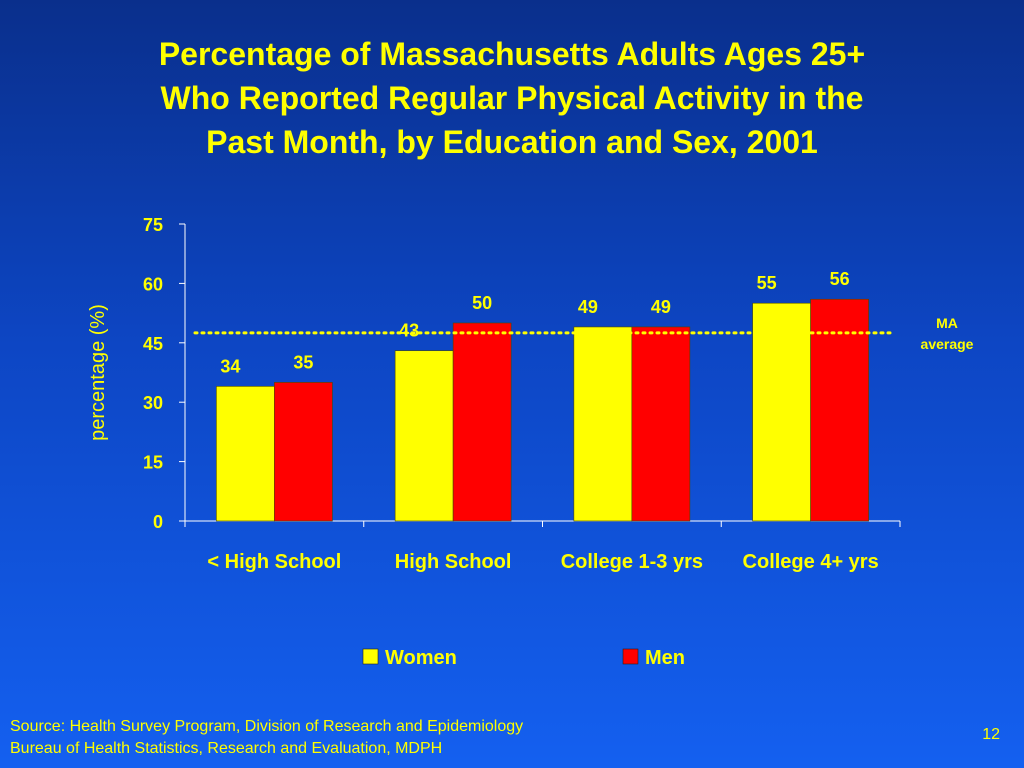 Image resolution: width=1024 pixels, height=768 pixels. What do you see at coordinates (630, 656) in the screenshot?
I see `legend-swatch-men` at bounding box center [630, 656].